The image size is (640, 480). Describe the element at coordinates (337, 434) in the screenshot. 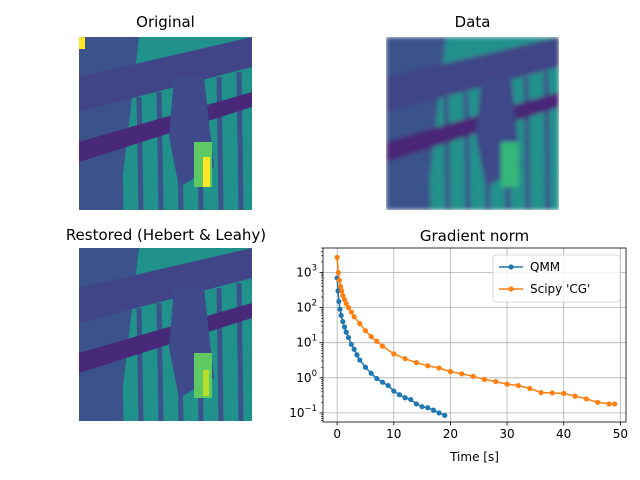

I see `x-tick-label: 0` at that location.